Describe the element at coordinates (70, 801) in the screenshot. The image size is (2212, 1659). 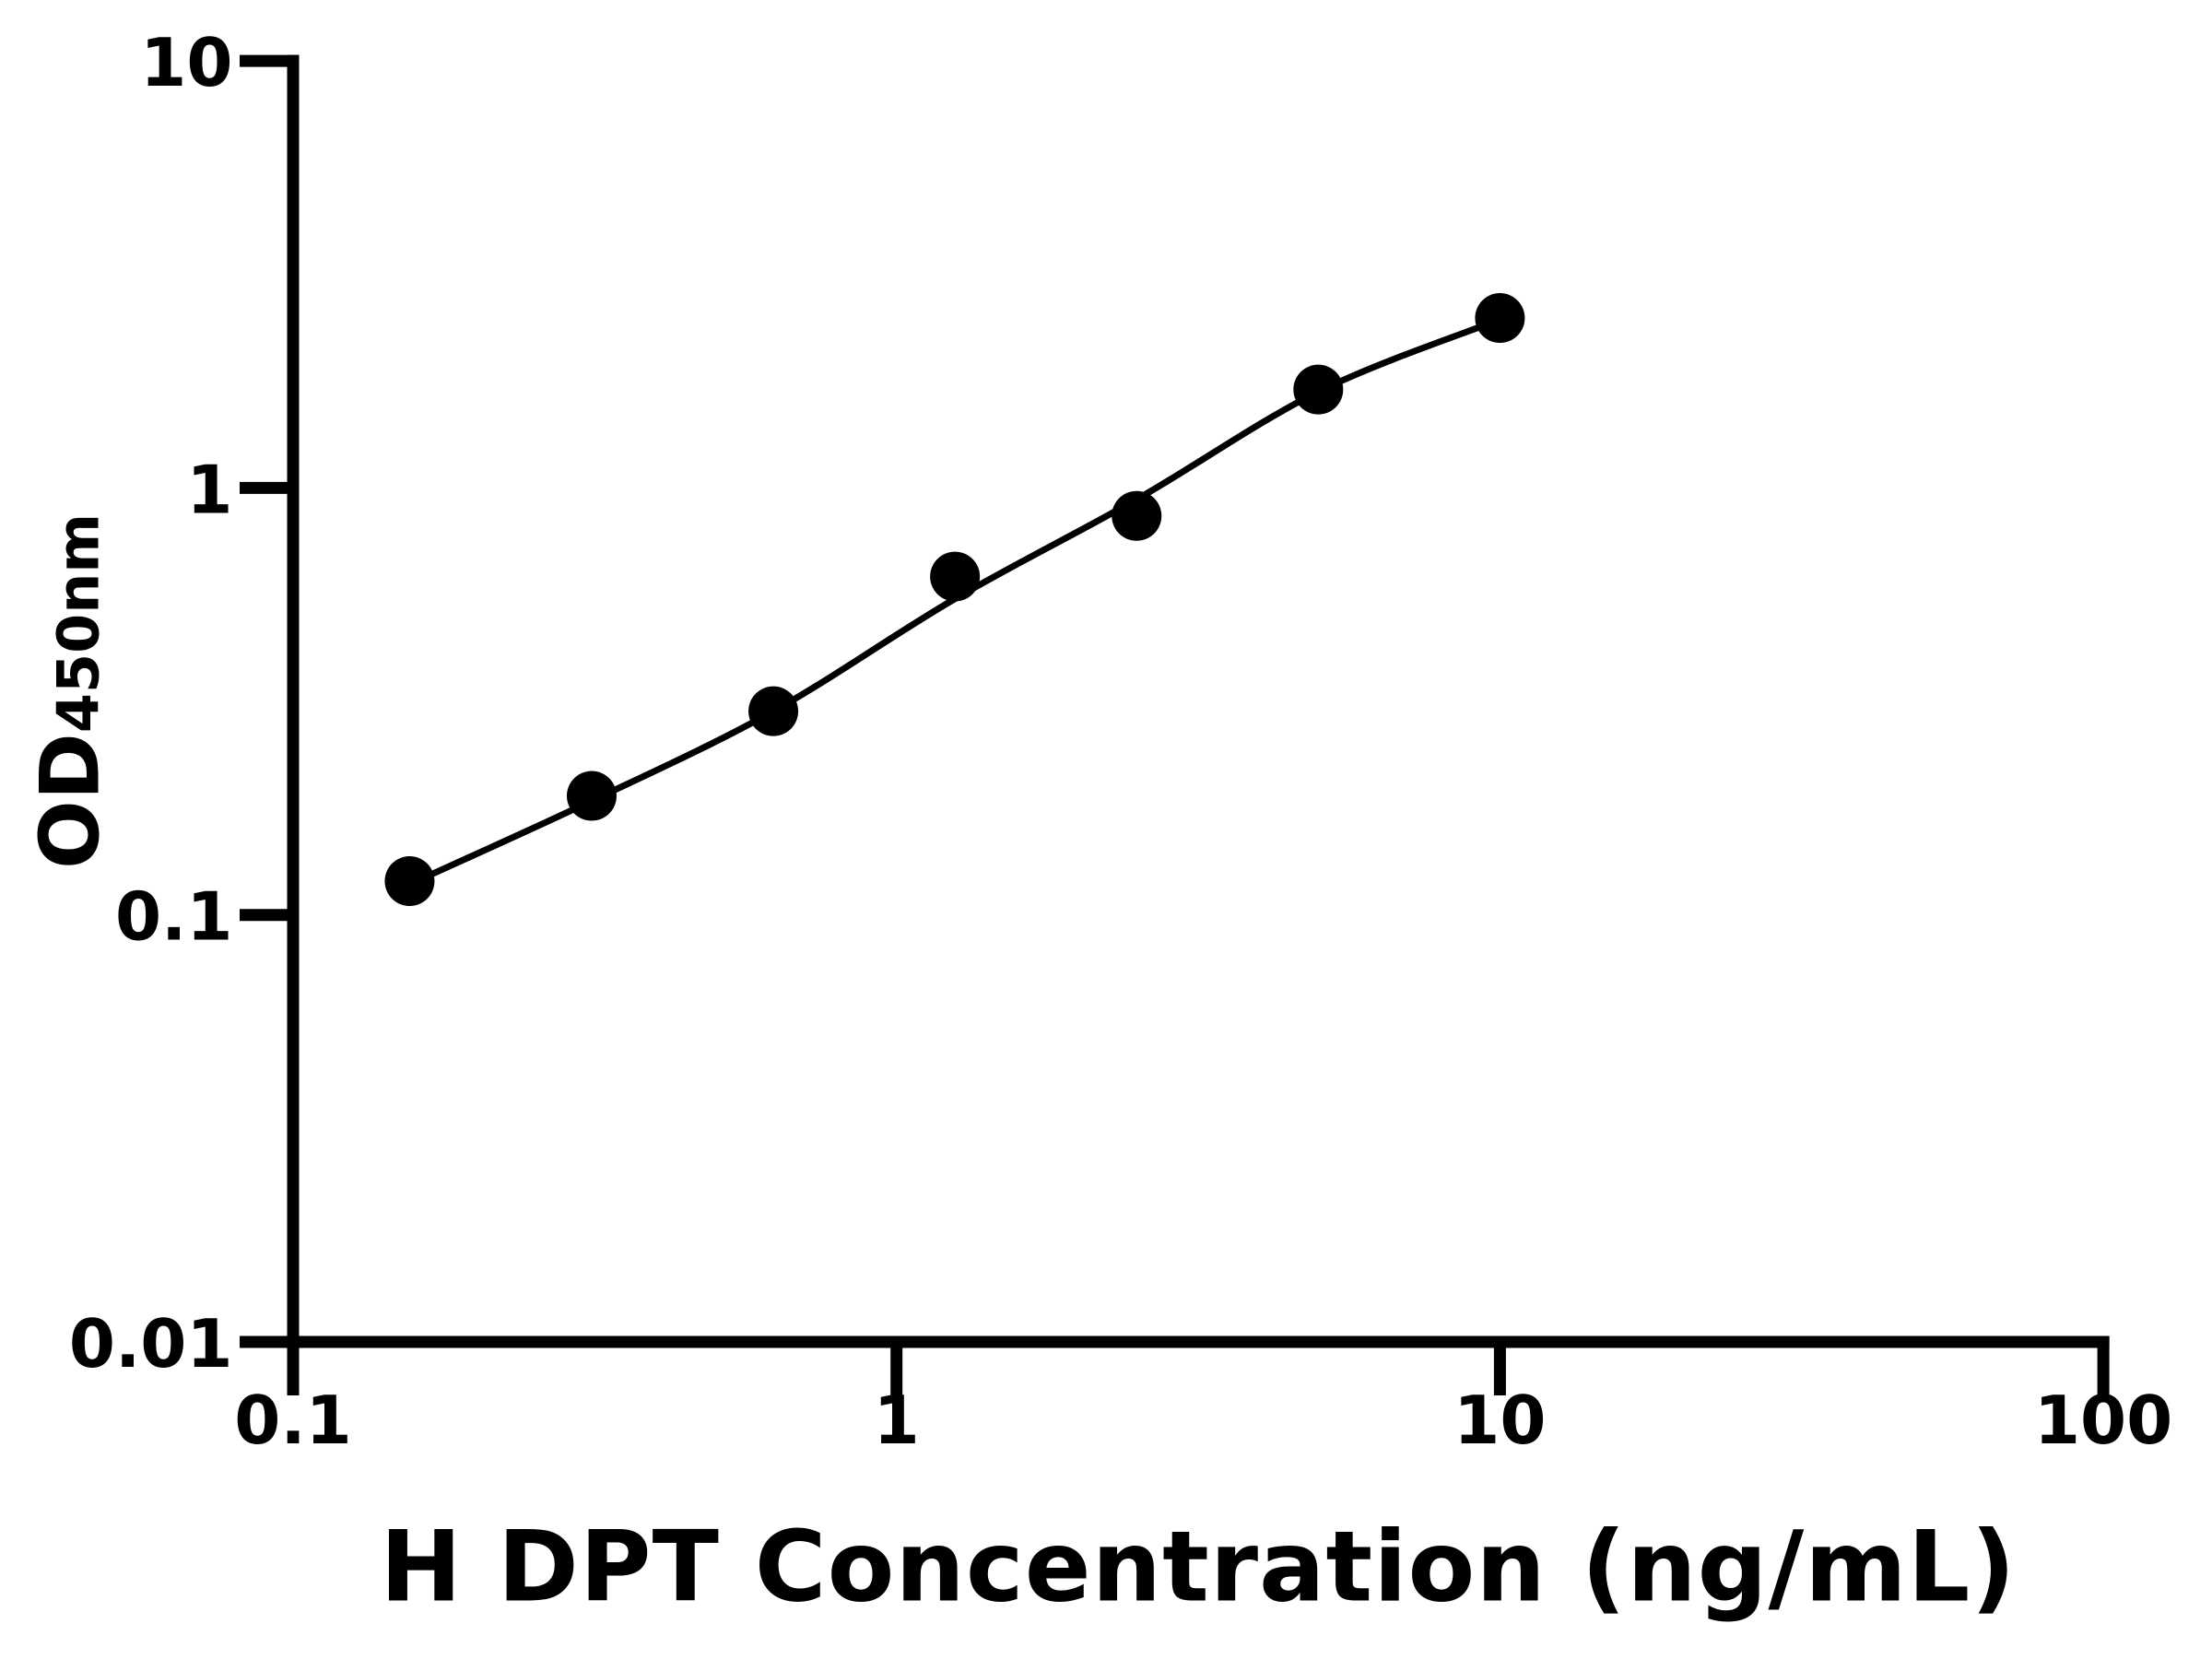
I see `y-axis-title-main: OD` at that location.